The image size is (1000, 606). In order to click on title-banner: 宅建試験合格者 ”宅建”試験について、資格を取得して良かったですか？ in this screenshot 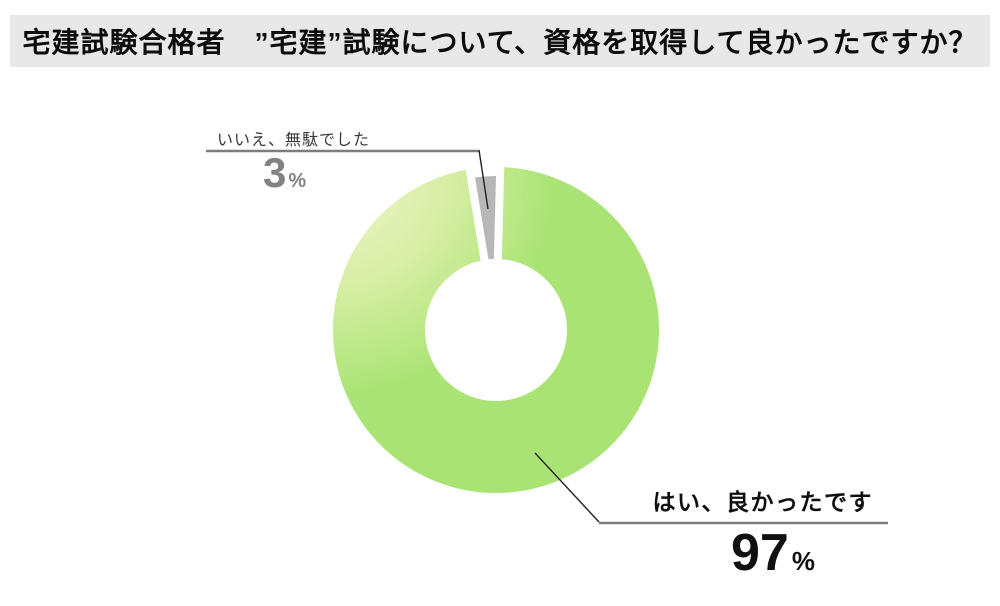, I will do `click(500, 41)`.